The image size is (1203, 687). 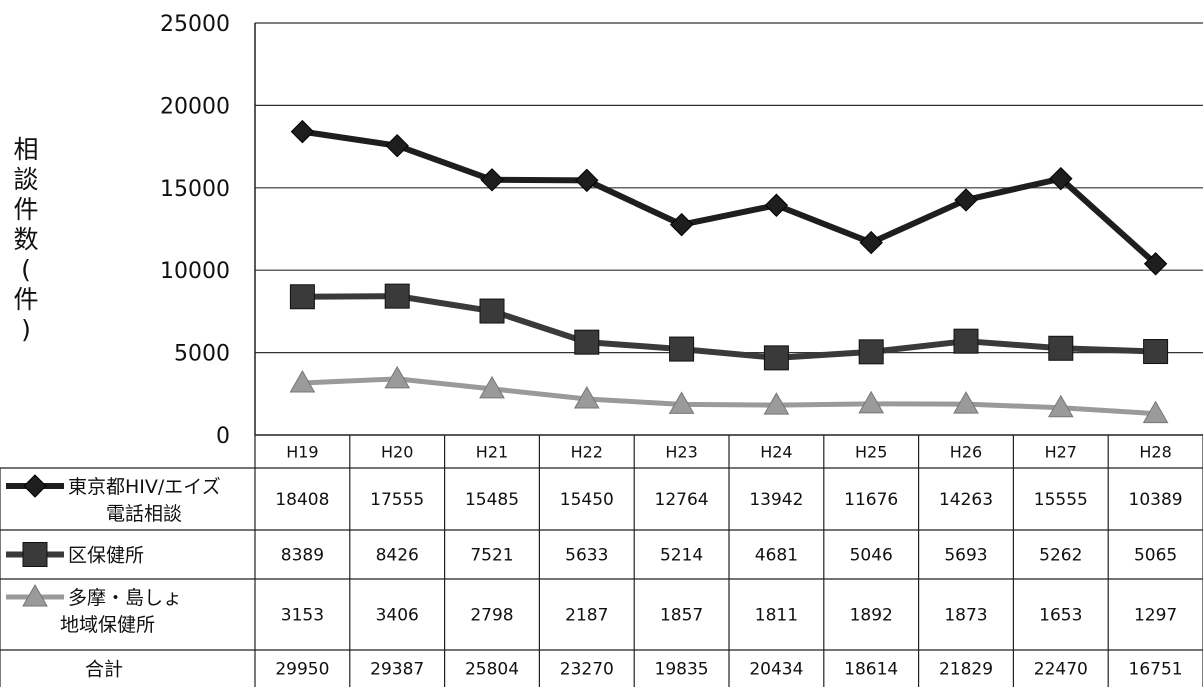 What do you see at coordinates (966, 452) in the screenshot?
I see `x-category-label: H26` at bounding box center [966, 452].